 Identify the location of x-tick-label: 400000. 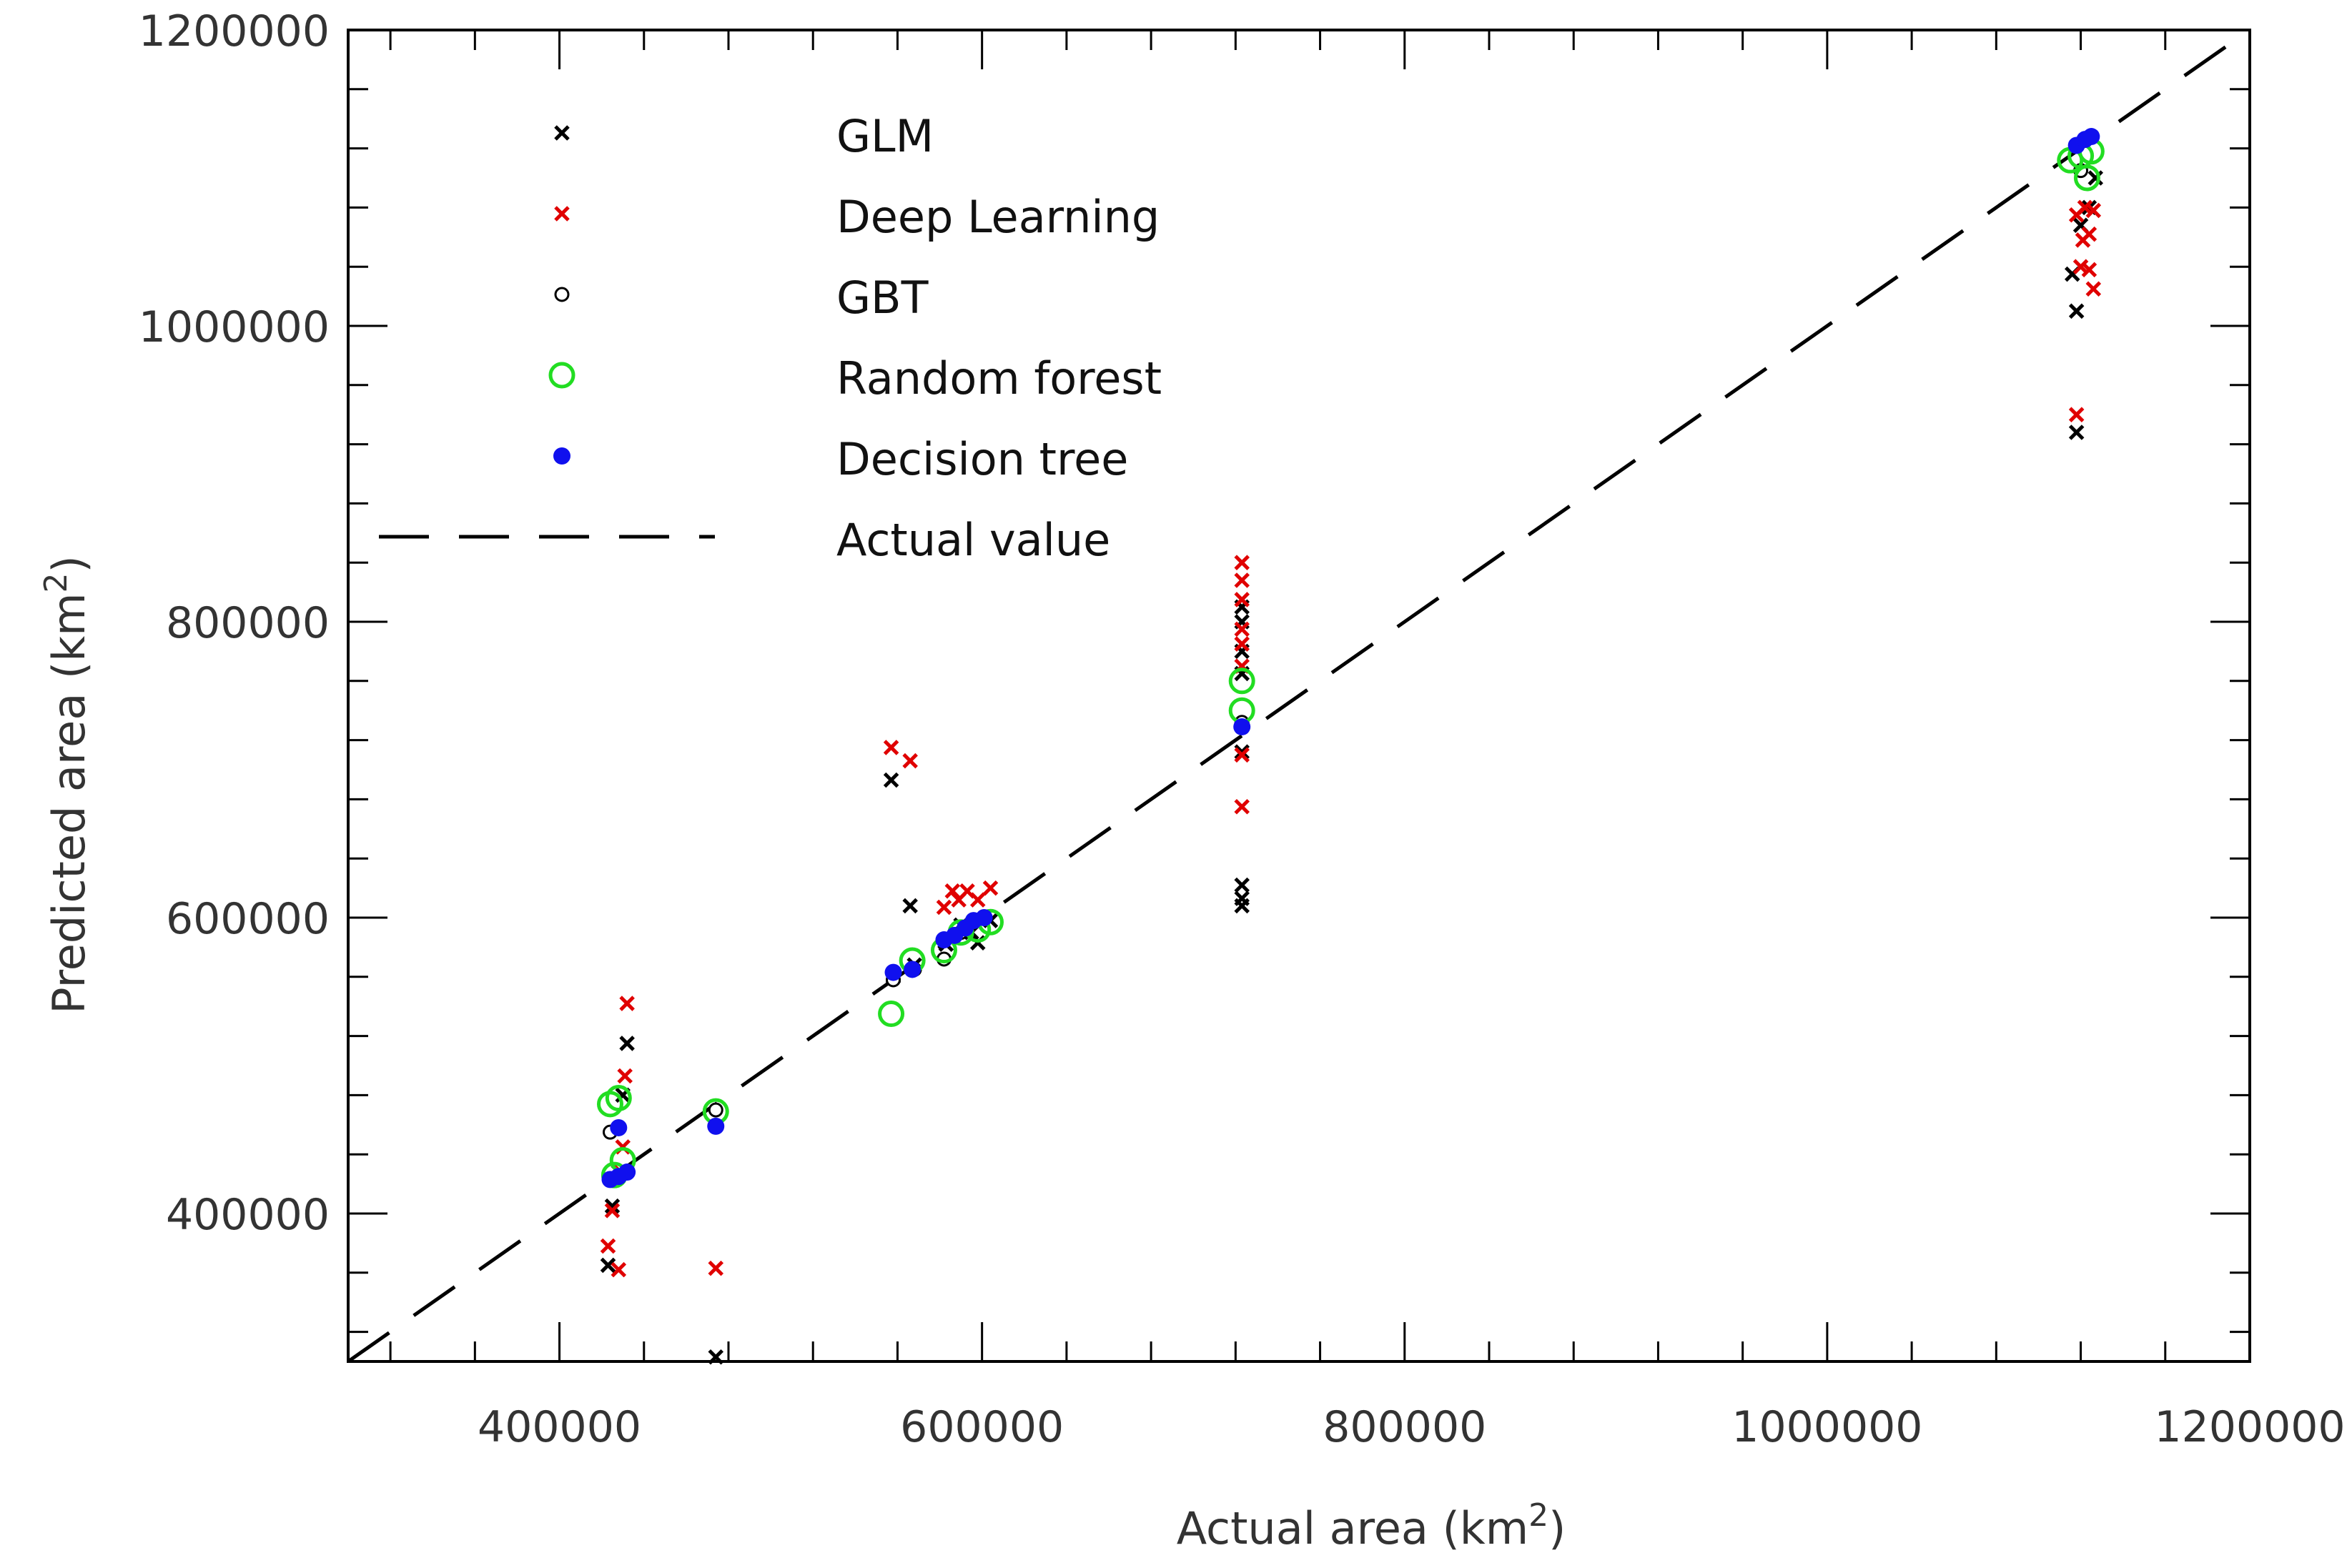
(559, 1427).